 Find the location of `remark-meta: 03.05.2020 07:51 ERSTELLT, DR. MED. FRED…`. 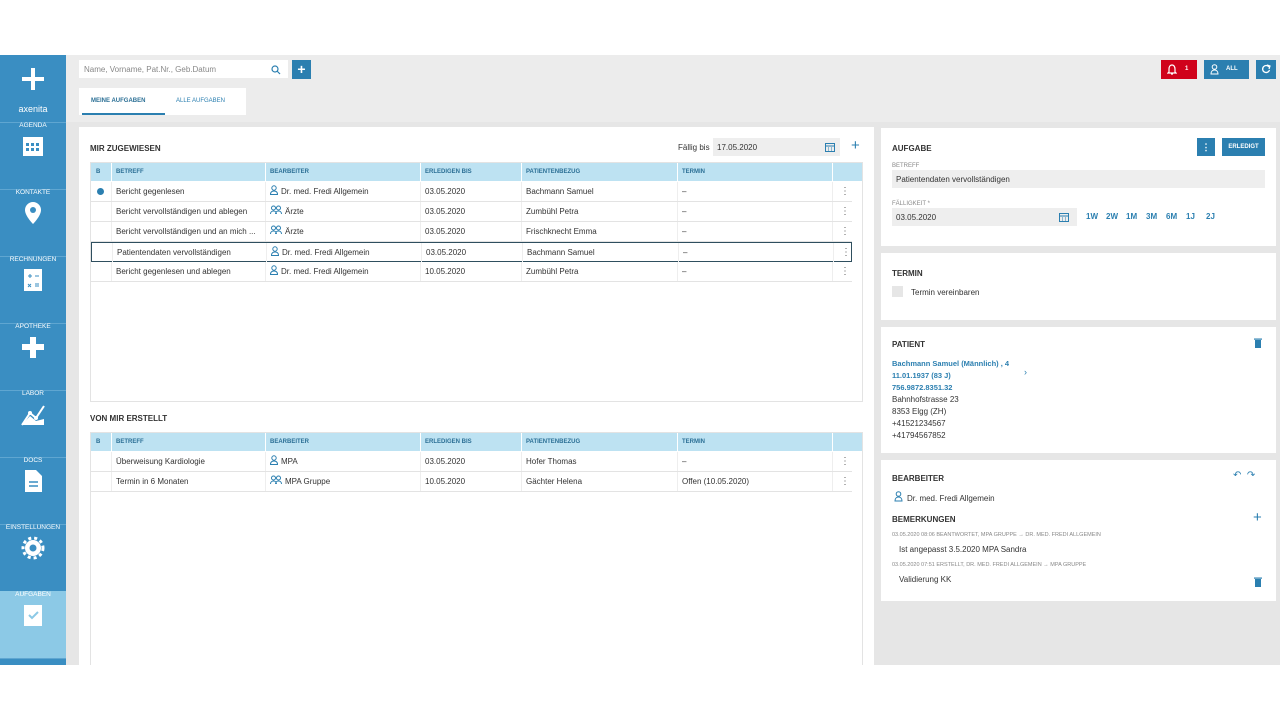

remark-meta: 03.05.2020 07:51 ERSTELLT, DR. MED. FRED… is located at coordinates (989, 565).